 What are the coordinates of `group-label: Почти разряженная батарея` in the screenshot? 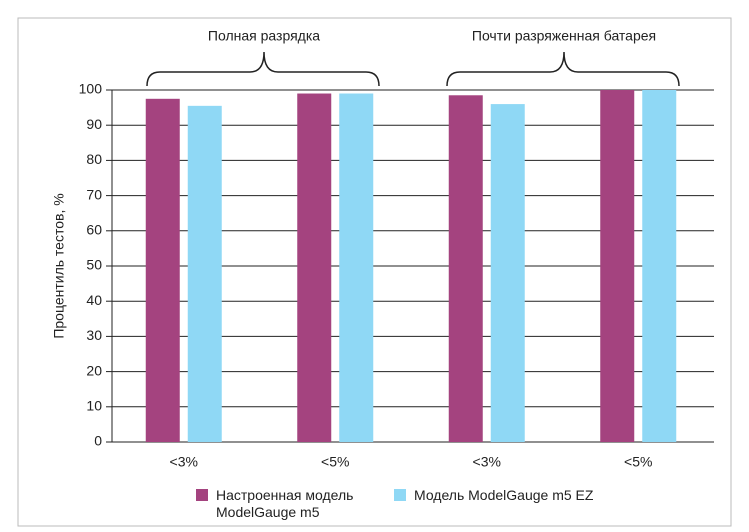 It's located at (564, 36).